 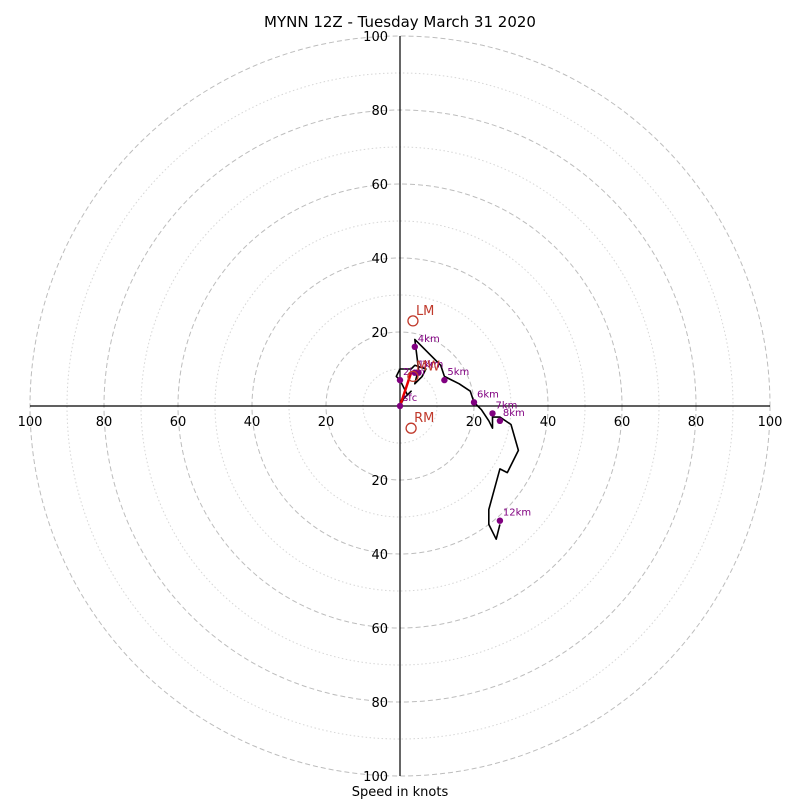 What do you see at coordinates (474, 402) in the screenshot?
I see `height-marker-6km` at bounding box center [474, 402].